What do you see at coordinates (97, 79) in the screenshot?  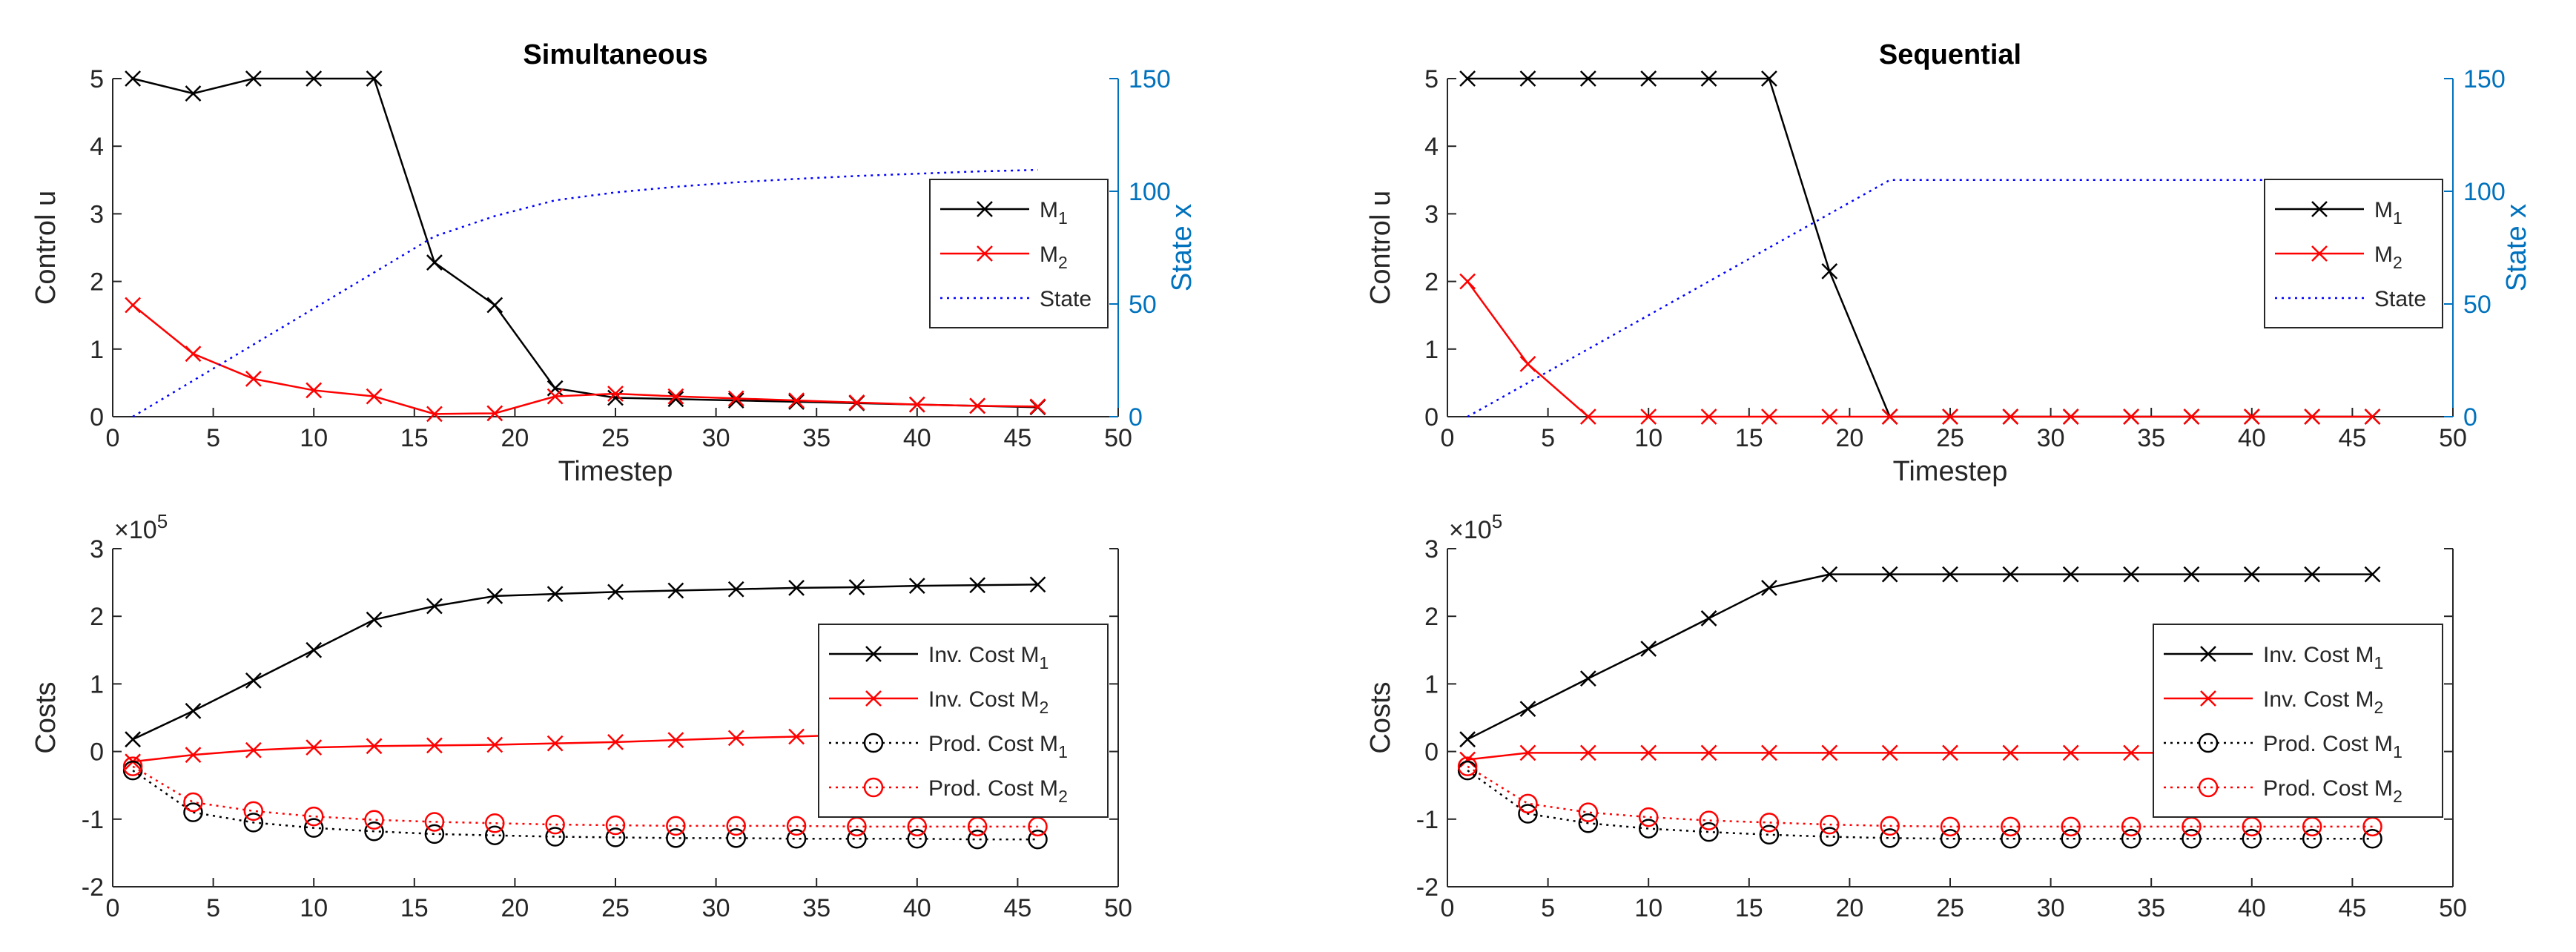 I see `y-tick-label: 5` at bounding box center [97, 79].